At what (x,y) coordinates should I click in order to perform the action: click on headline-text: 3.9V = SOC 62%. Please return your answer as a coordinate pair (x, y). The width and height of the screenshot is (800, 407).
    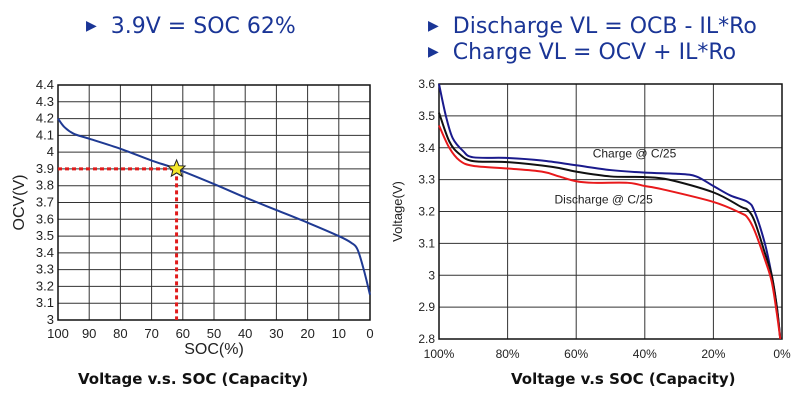
    Looking at the image, I should click on (203, 26).